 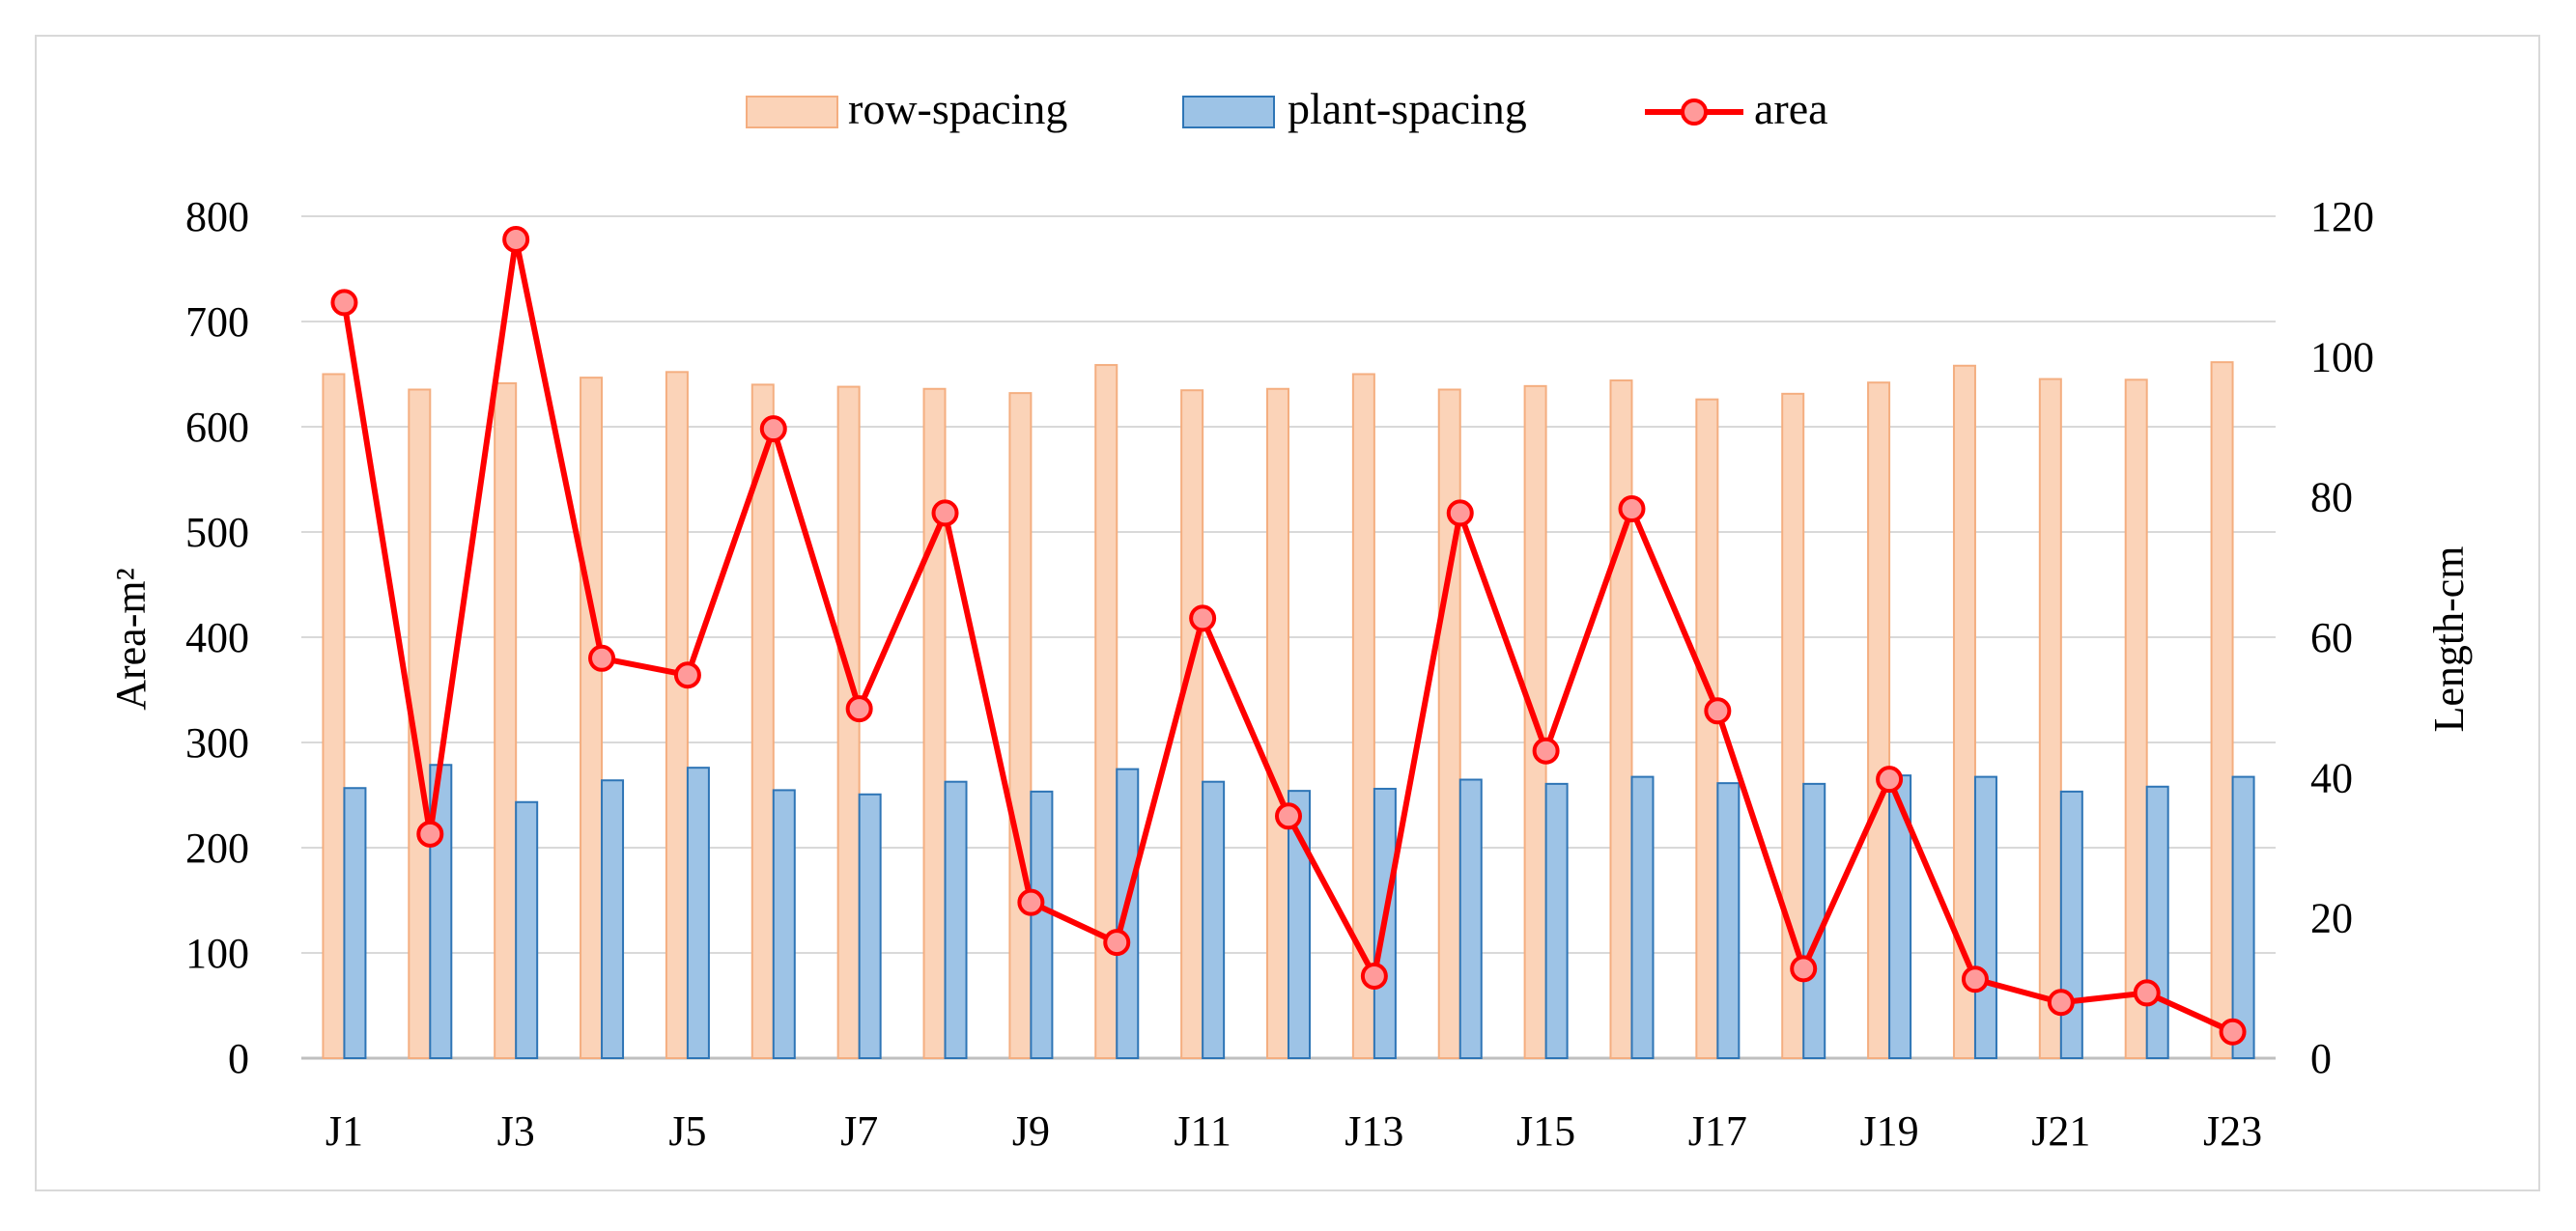 I want to click on x-tick-label: J23, so click(x=2232, y=1131).